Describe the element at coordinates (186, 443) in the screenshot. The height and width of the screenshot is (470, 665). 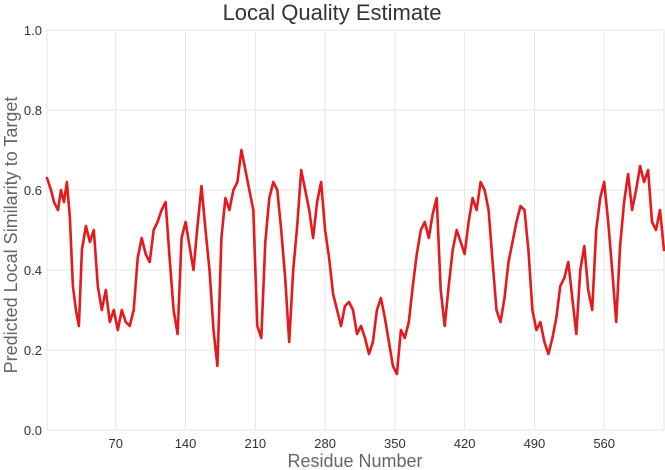
I see `x-tick-label: 140` at that location.